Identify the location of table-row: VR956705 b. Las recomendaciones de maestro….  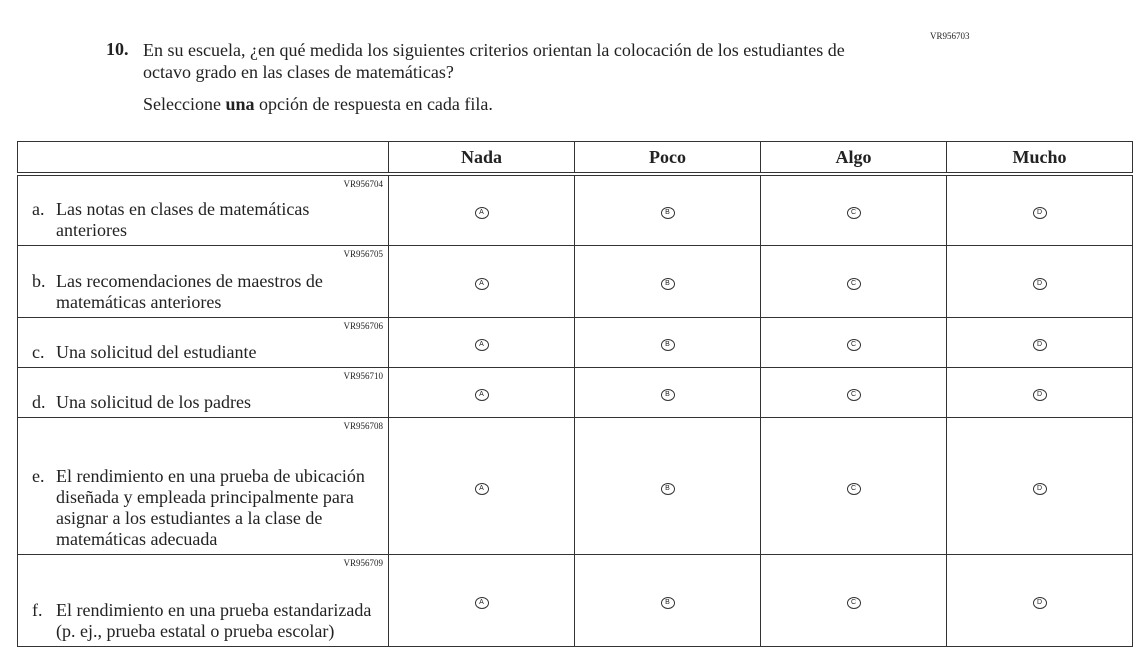
(575, 281).